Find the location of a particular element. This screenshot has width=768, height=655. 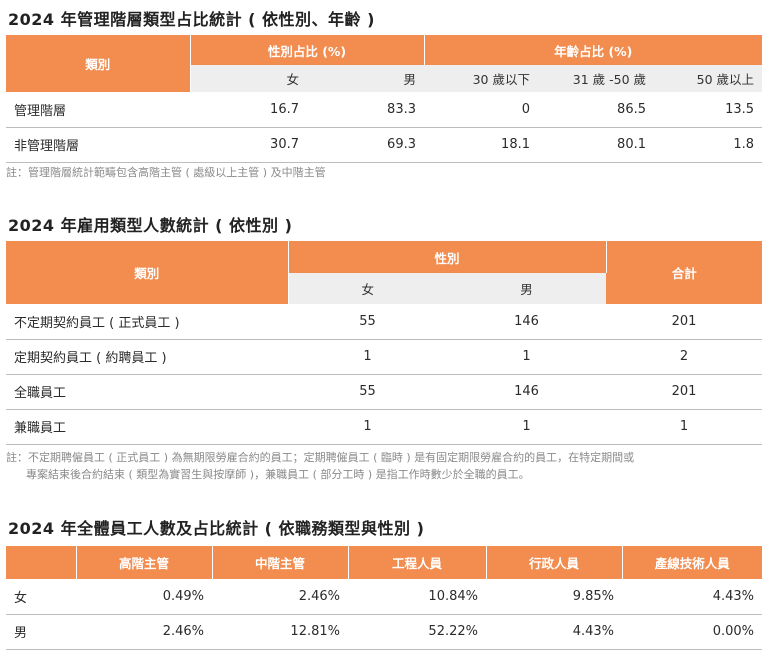

row-label: 非管理階層 is located at coordinates (98, 145).